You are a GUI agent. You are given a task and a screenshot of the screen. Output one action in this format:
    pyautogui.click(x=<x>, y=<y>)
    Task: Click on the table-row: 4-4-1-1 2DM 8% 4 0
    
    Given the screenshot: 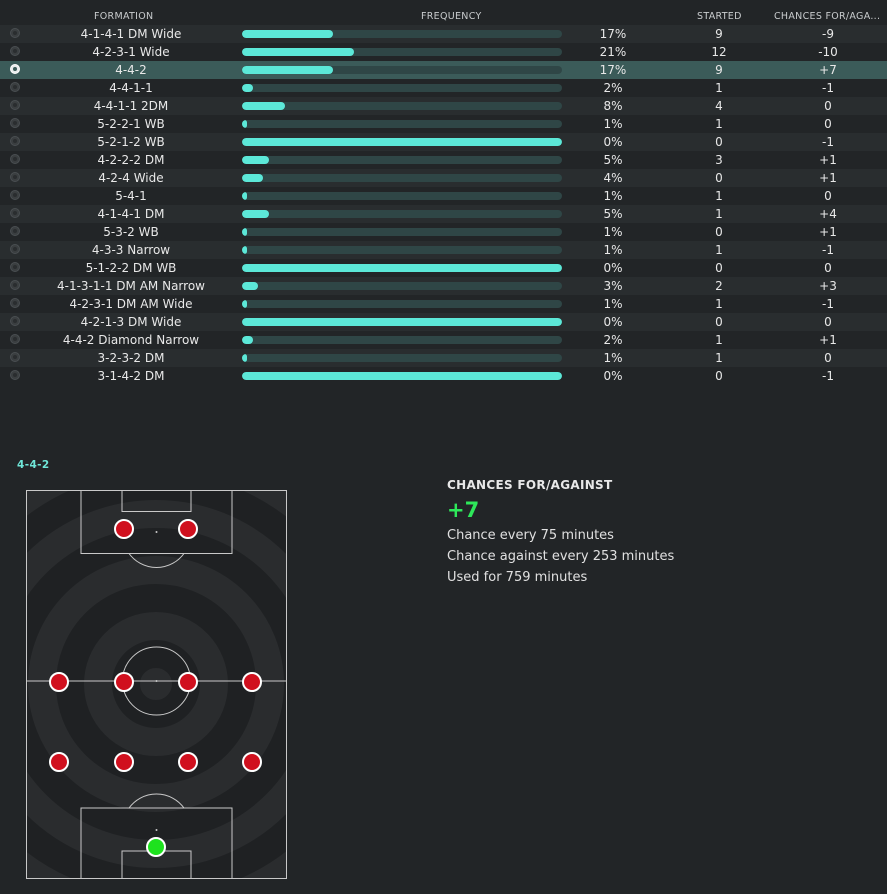 What is the action you would take?
    pyautogui.click(x=443, y=106)
    